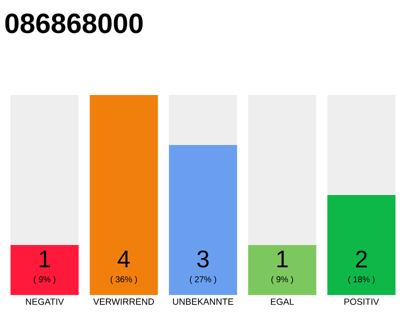  Describe the element at coordinates (123, 280) in the screenshot. I see `annotation: ( 36% )` at that location.